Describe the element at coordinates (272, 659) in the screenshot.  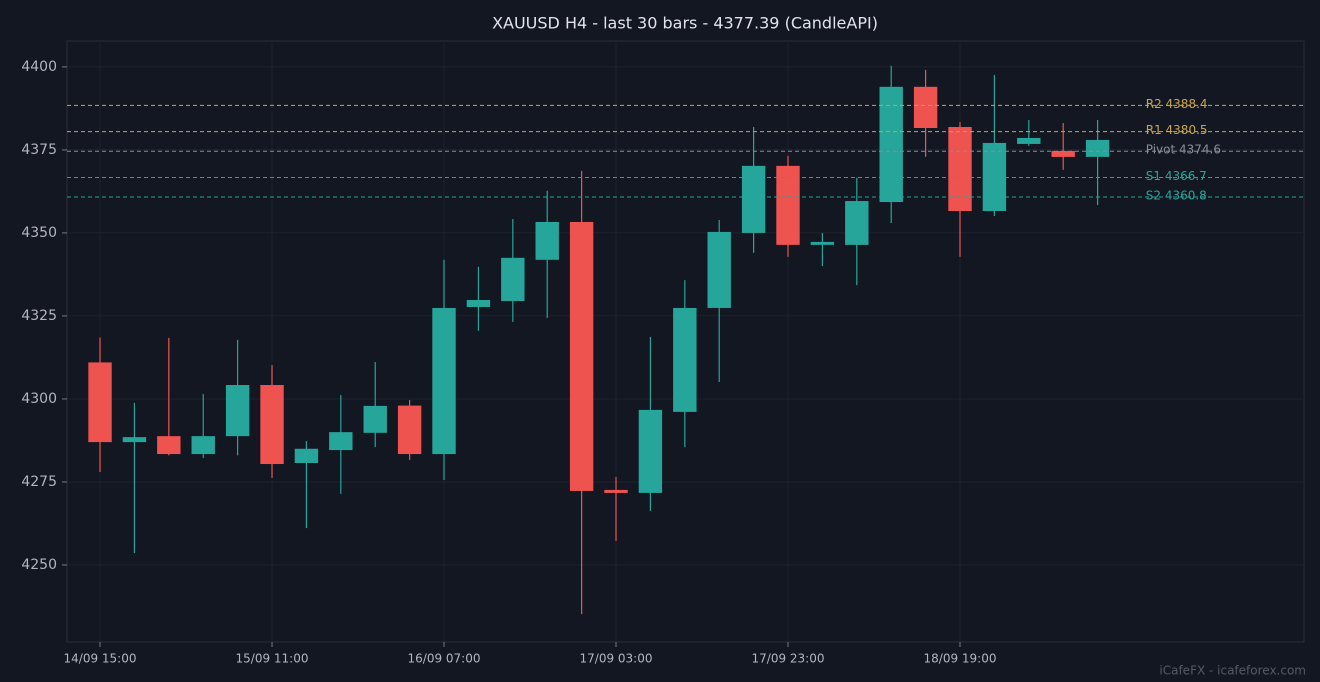
I see `x-tick-label: 15/09 11:00` at that location.